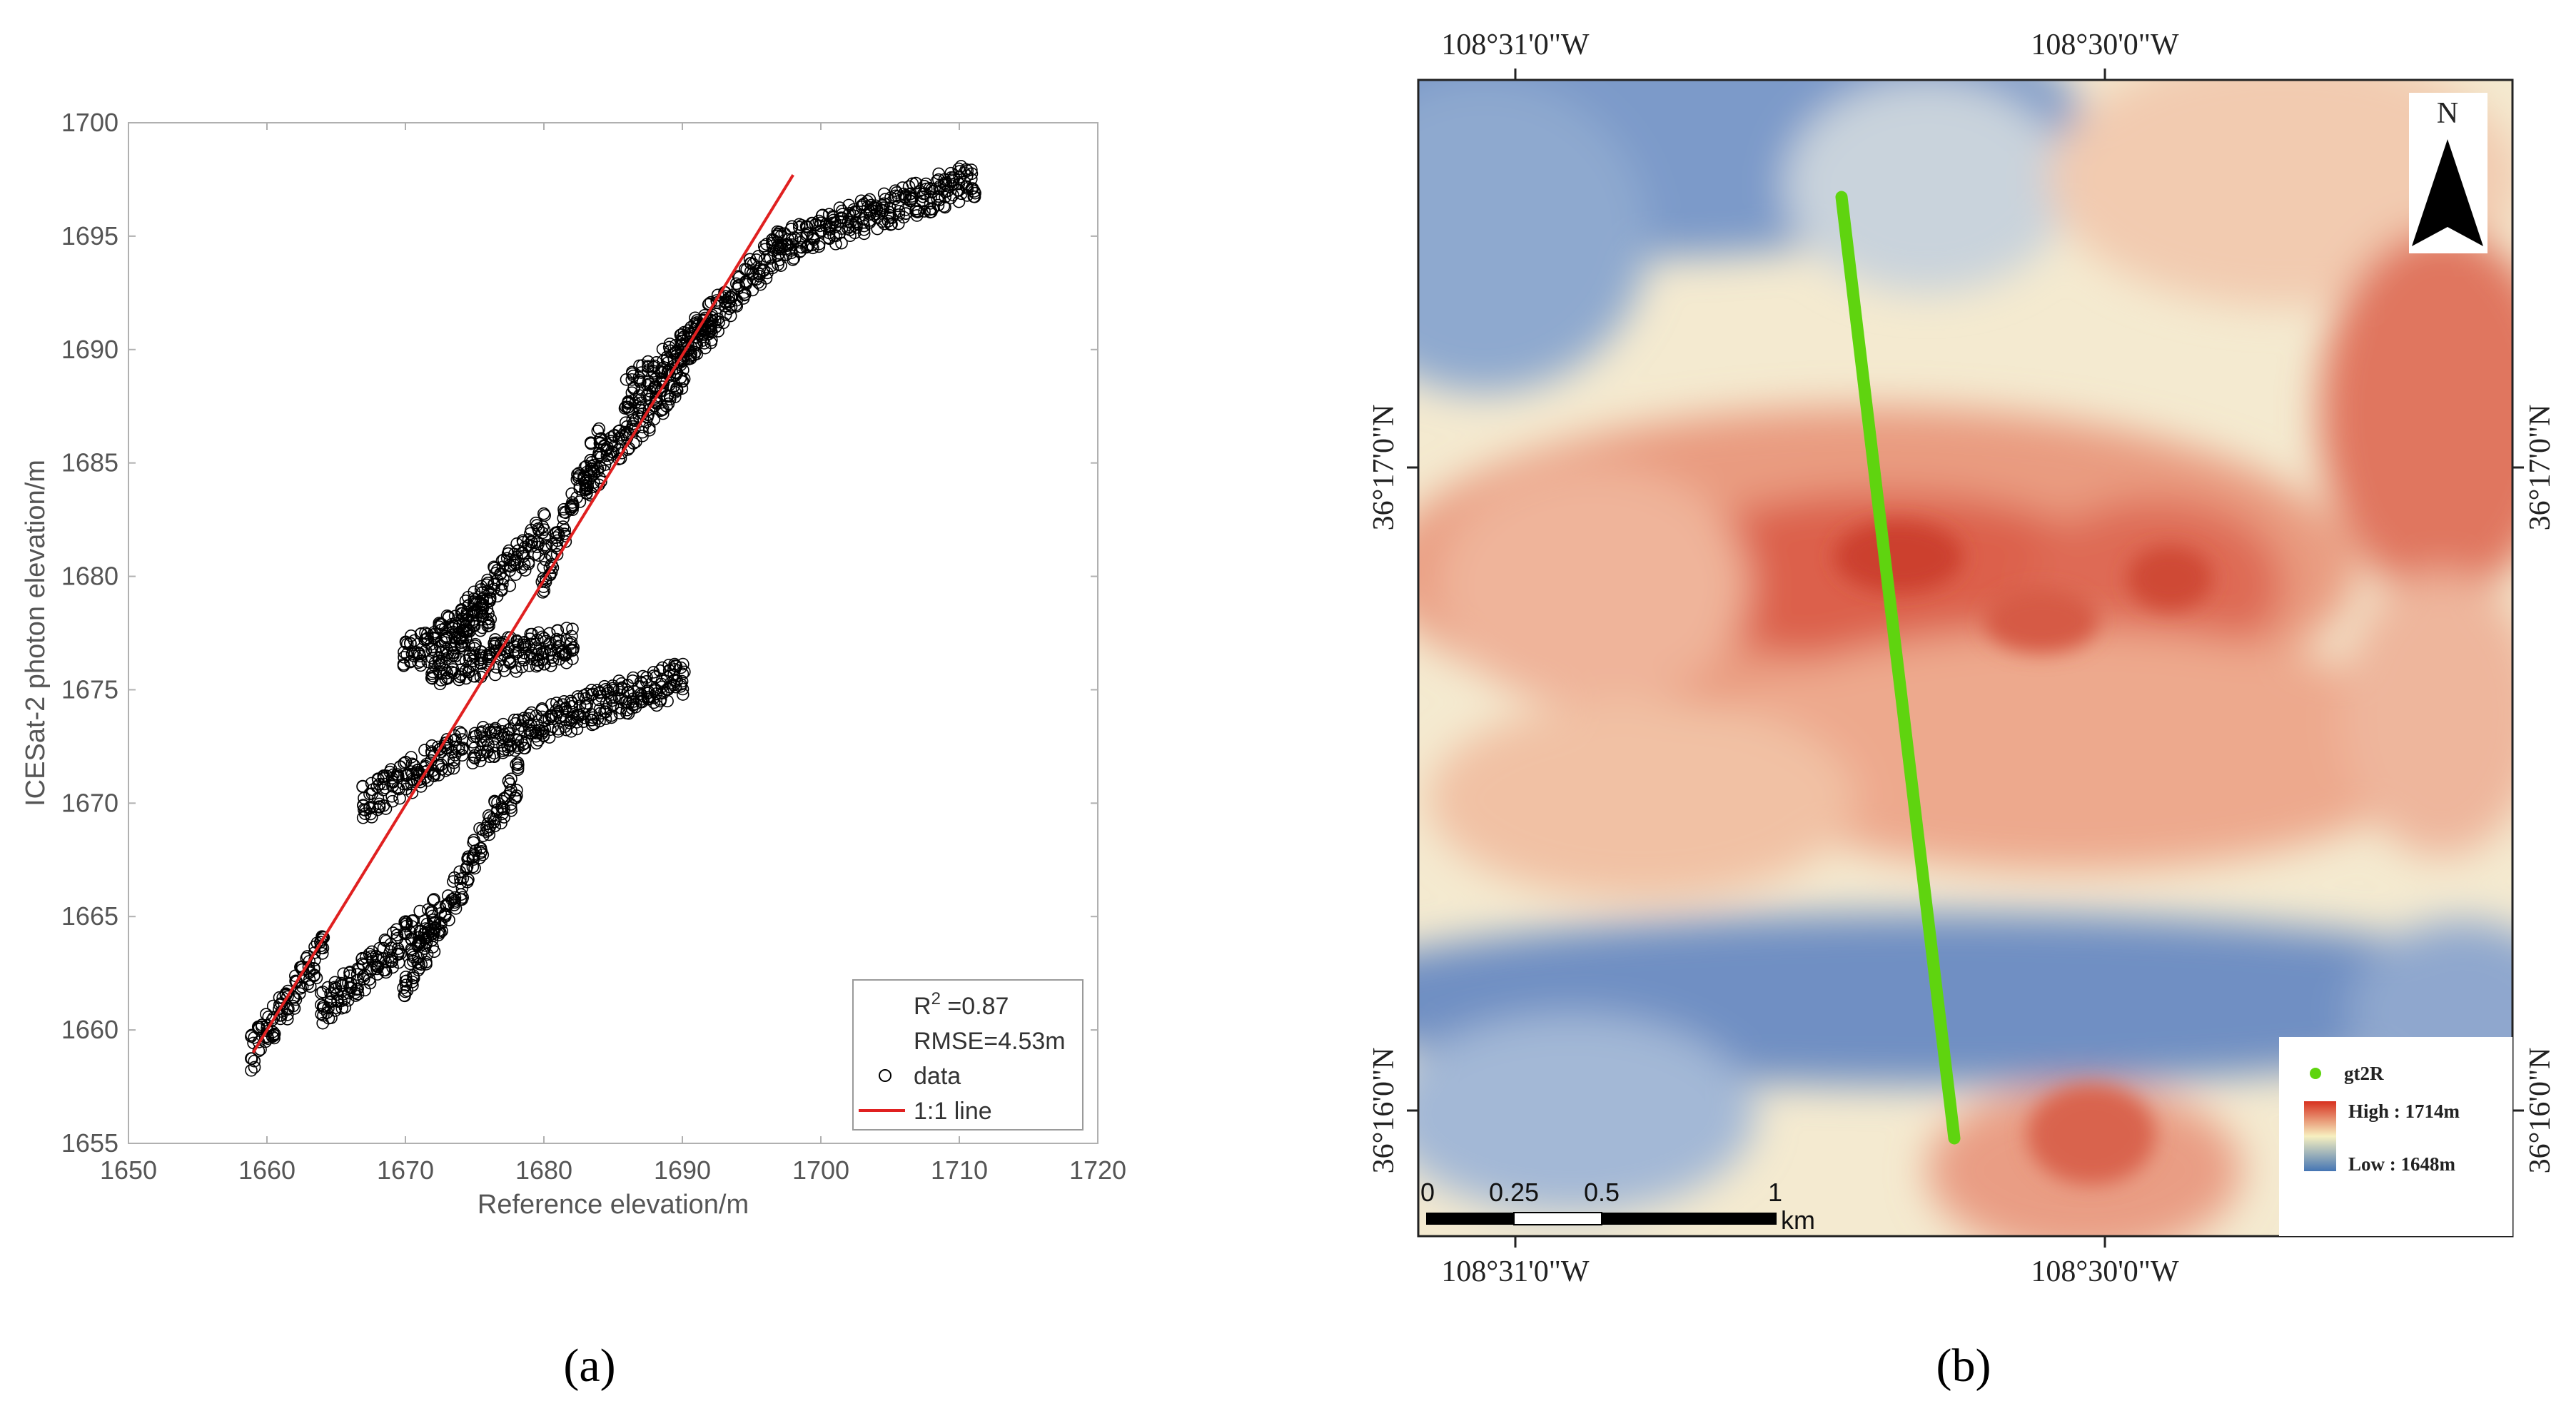  I want to click on north-arrow: N, so click(2448, 173).